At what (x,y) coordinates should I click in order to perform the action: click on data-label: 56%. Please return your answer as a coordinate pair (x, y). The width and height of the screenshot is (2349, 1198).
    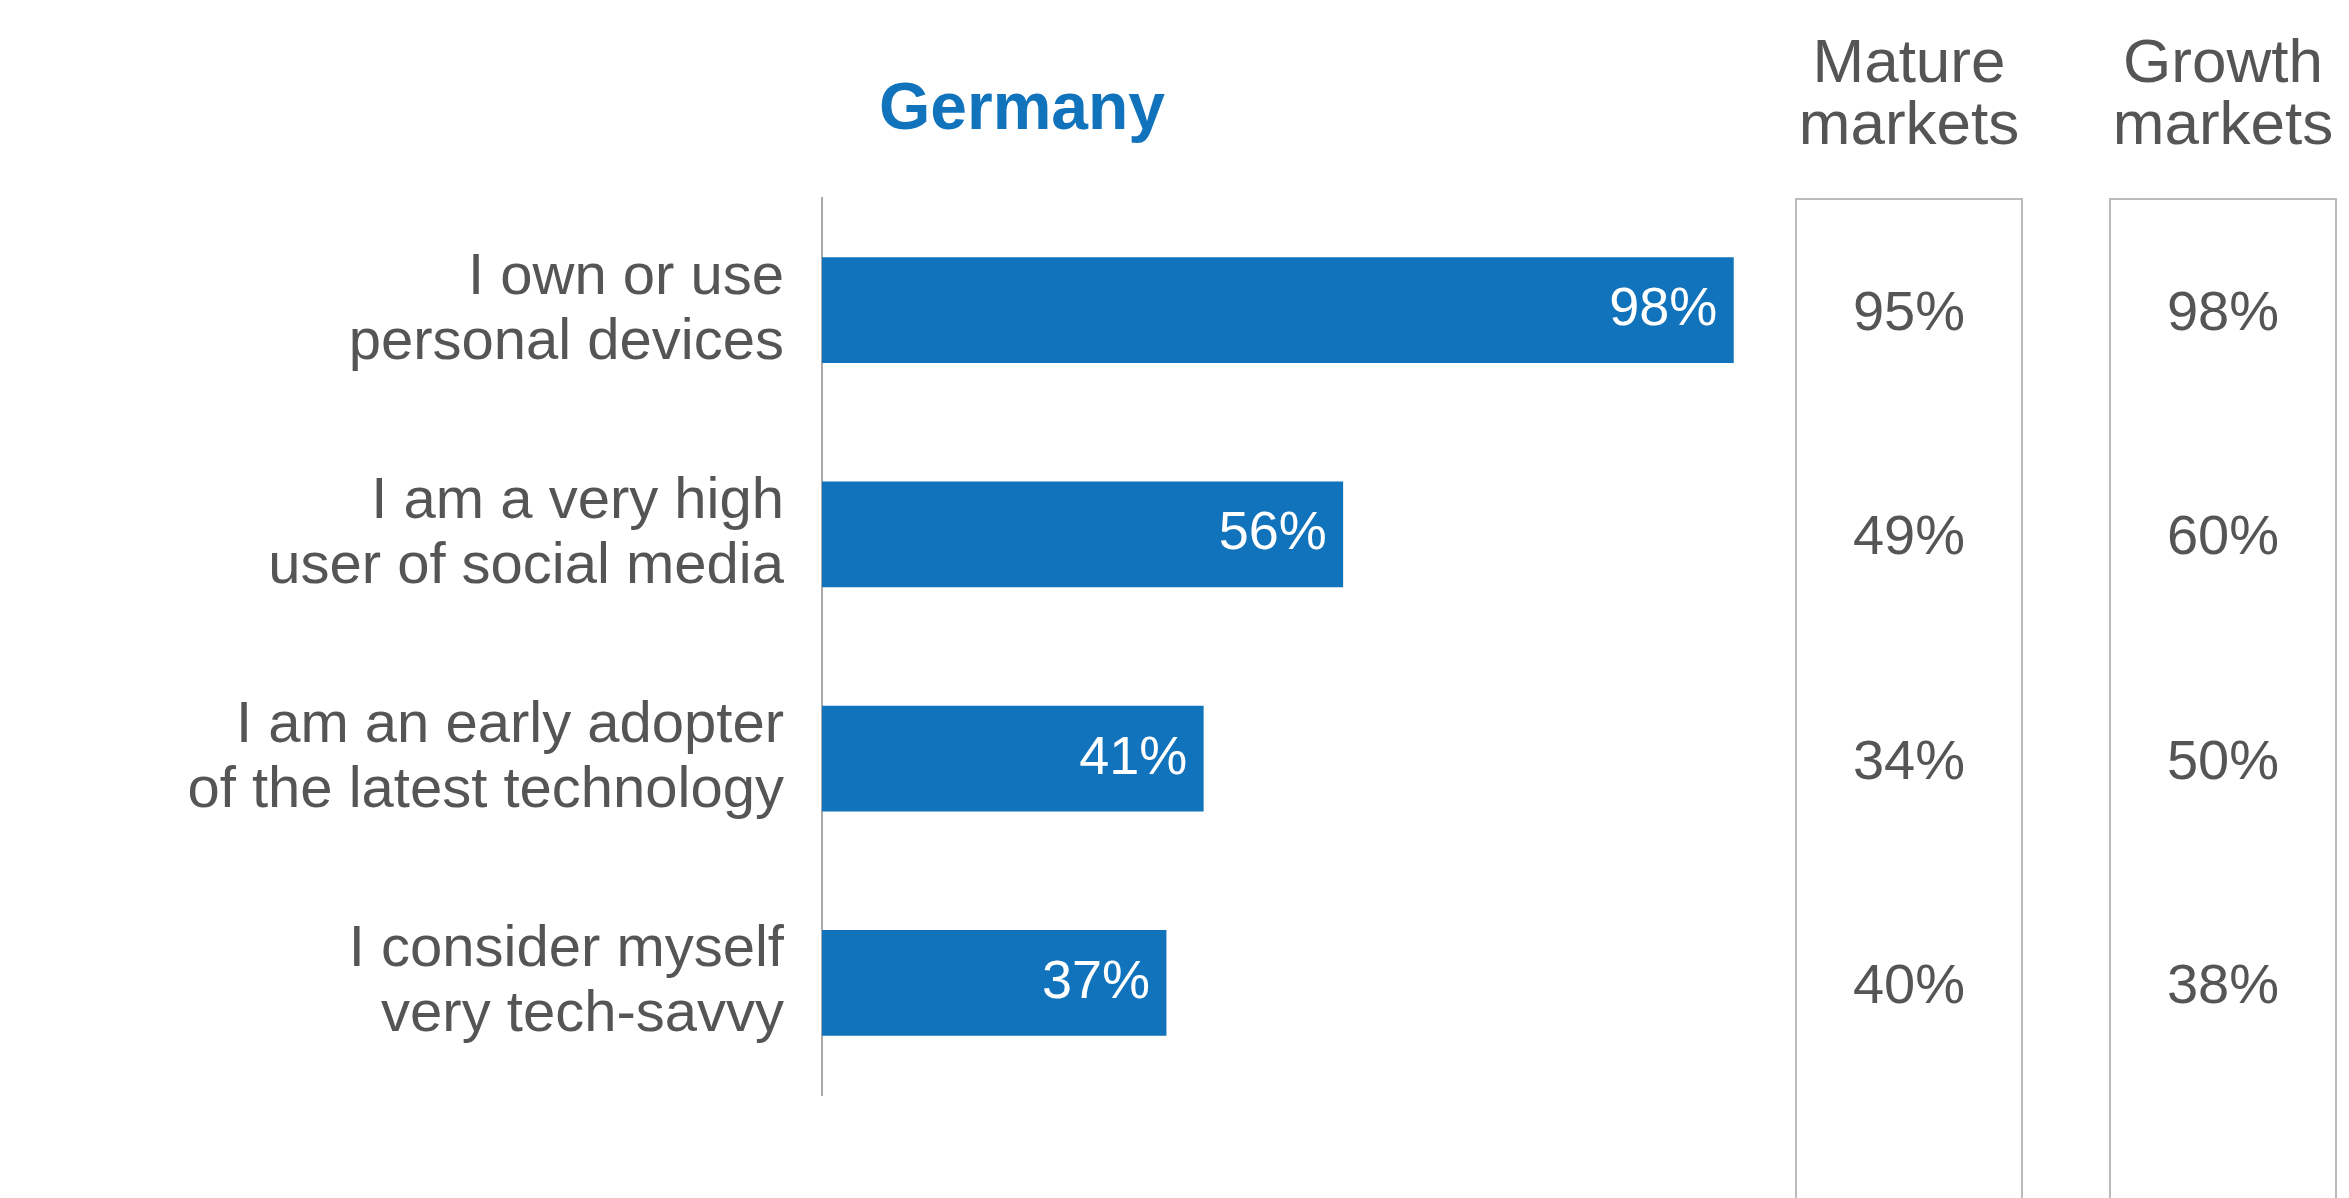
    Looking at the image, I should click on (1272, 530).